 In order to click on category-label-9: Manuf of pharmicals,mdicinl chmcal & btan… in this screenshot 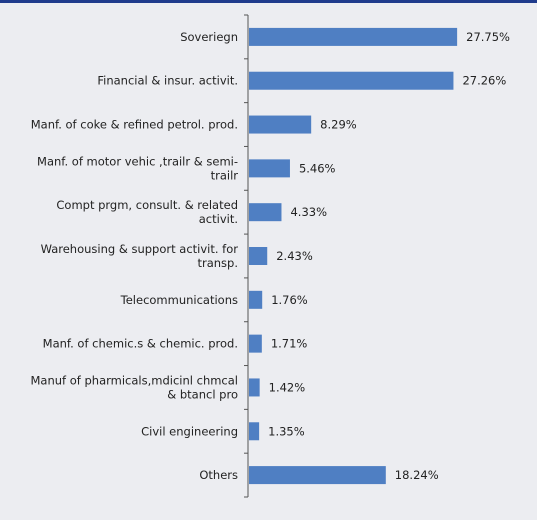, I will do `click(135, 387)`.